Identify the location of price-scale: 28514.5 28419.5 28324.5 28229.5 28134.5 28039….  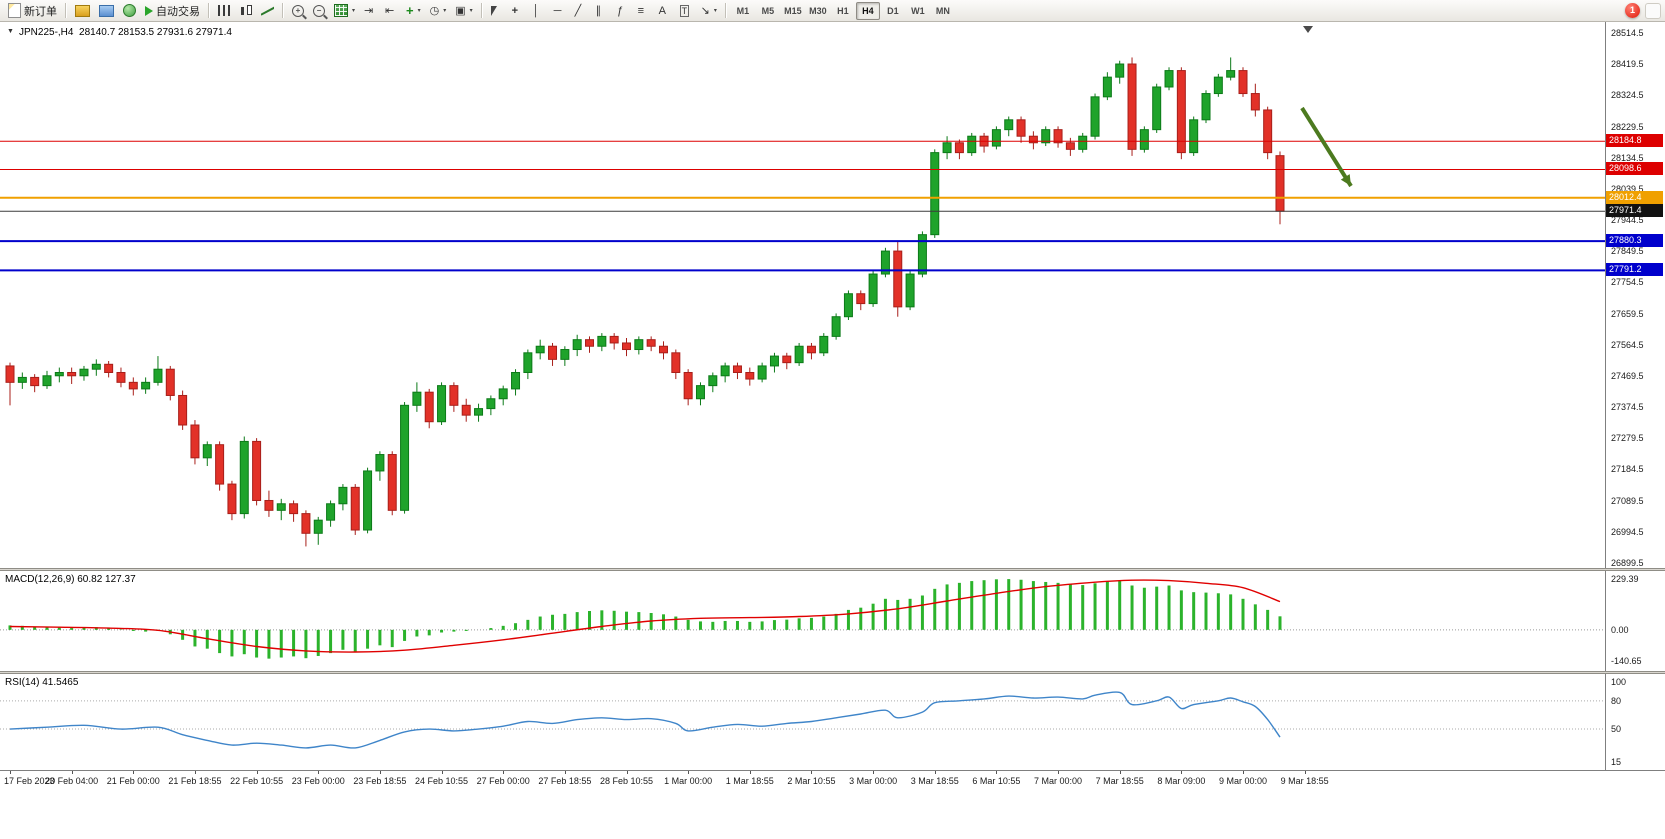
(1635, 406).